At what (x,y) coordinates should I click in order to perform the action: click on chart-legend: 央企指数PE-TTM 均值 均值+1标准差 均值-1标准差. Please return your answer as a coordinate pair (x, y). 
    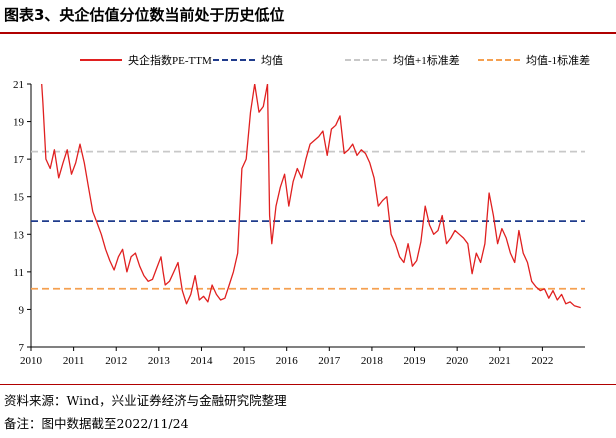
    Looking at the image, I should click on (335, 60).